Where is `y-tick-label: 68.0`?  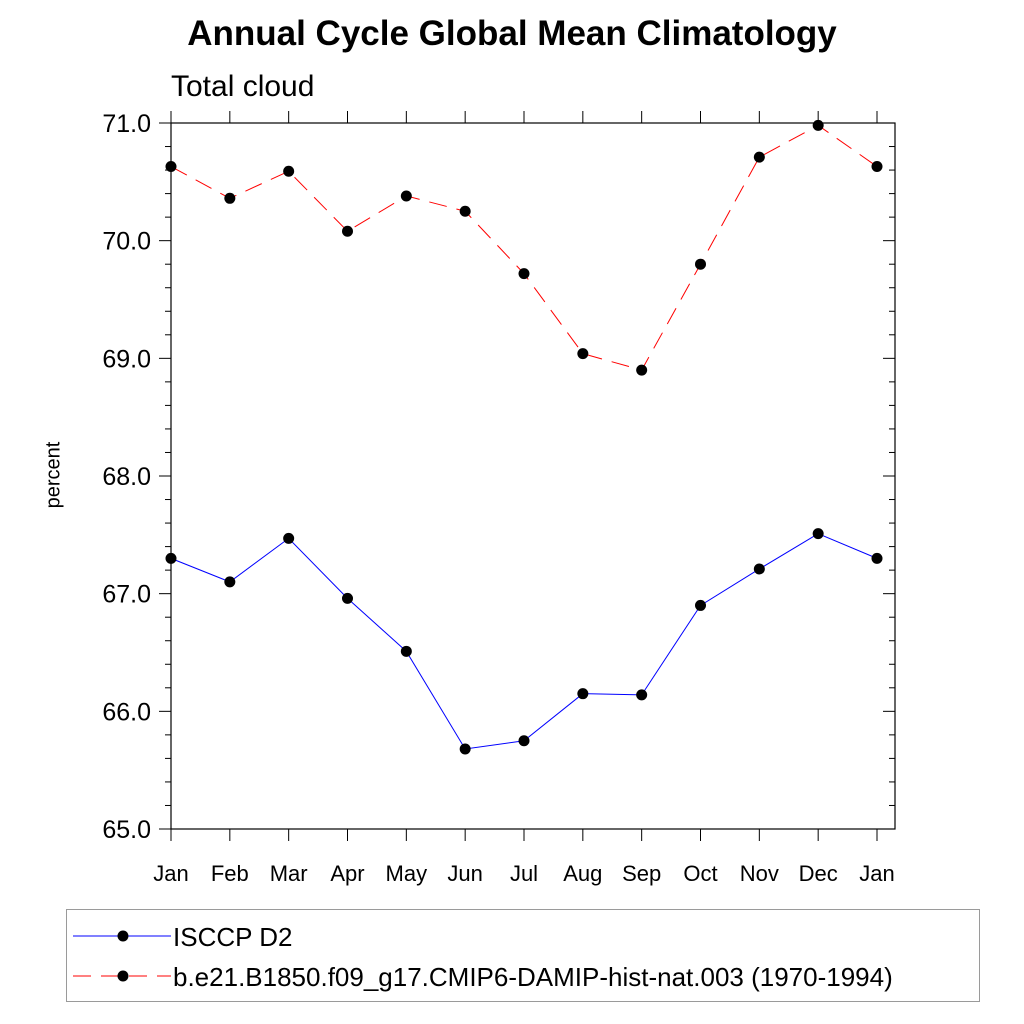 y-tick-label: 68.0 is located at coordinates (126, 477).